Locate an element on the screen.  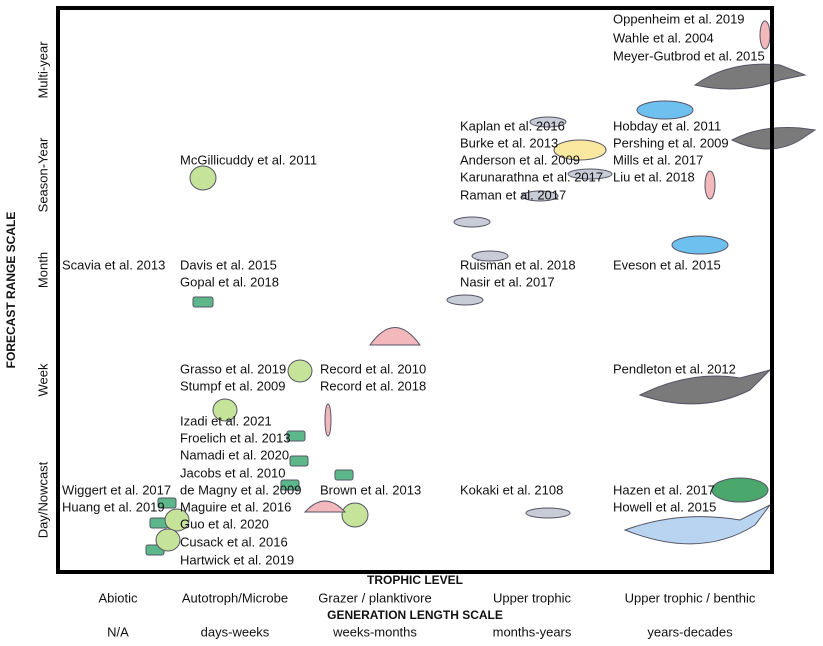
x-label: Upper trophic is located at coordinates (532, 597).